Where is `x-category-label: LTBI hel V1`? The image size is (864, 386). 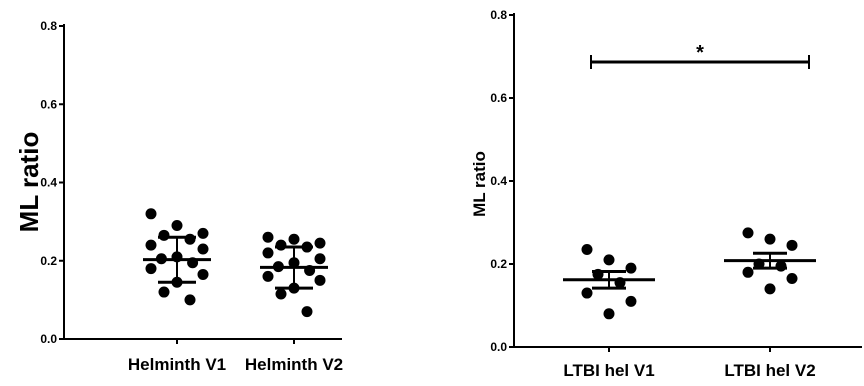 x-category-label: LTBI hel V1 is located at coordinates (608, 370).